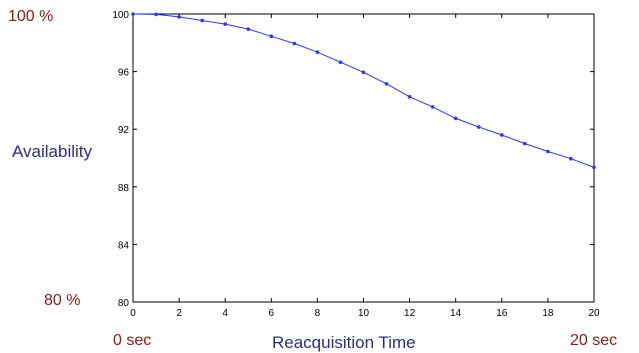 Image resolution: width=639 pixels, height=353 pixels. Describe the element at coordinates (124, 130) in the screenshot. I see `y-tick-label: 92` at that location.